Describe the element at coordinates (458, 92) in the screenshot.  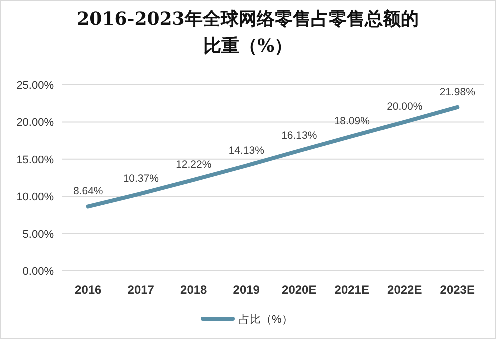
I see `data-label: 21.98%` at that location.